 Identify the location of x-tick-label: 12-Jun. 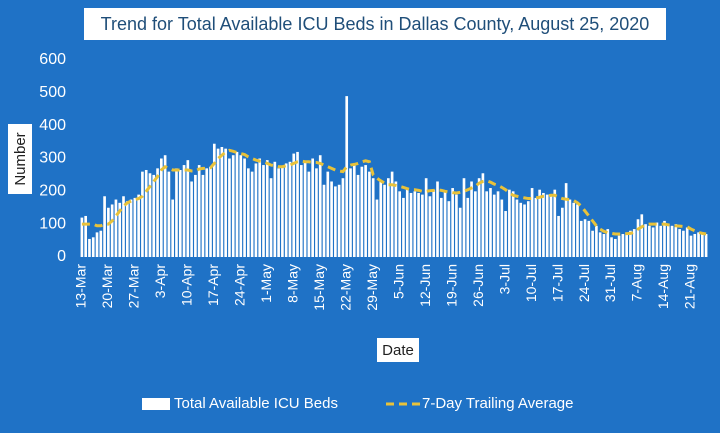
(425, 285).